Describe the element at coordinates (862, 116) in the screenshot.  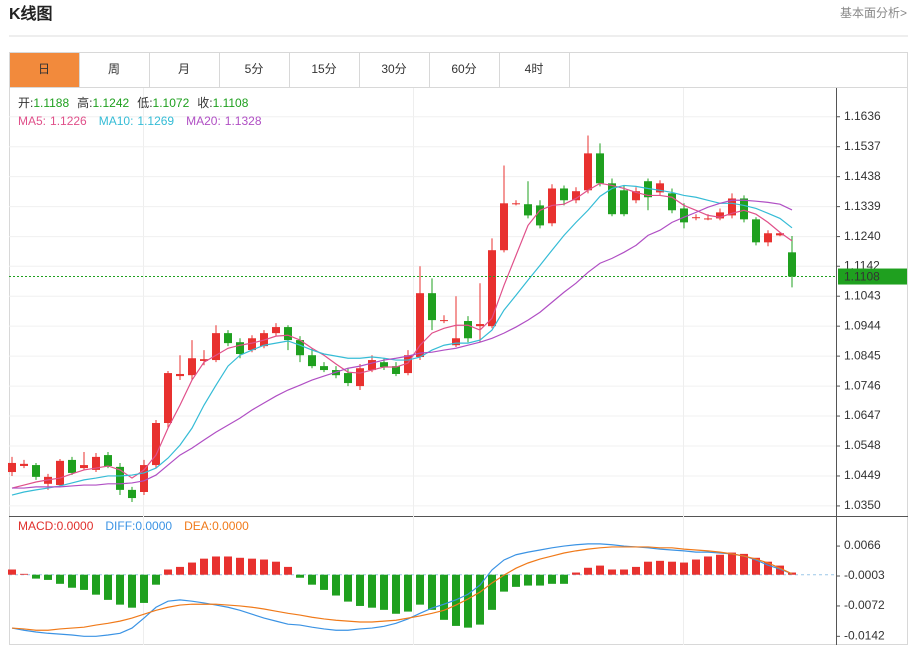
I see `y-tick-label: 1.1636` at that location.